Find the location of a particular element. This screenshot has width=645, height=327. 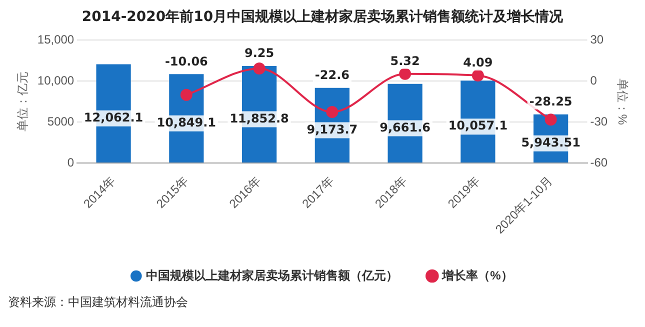

data-label: 11,852.8 is located at coordinates (259, 118).